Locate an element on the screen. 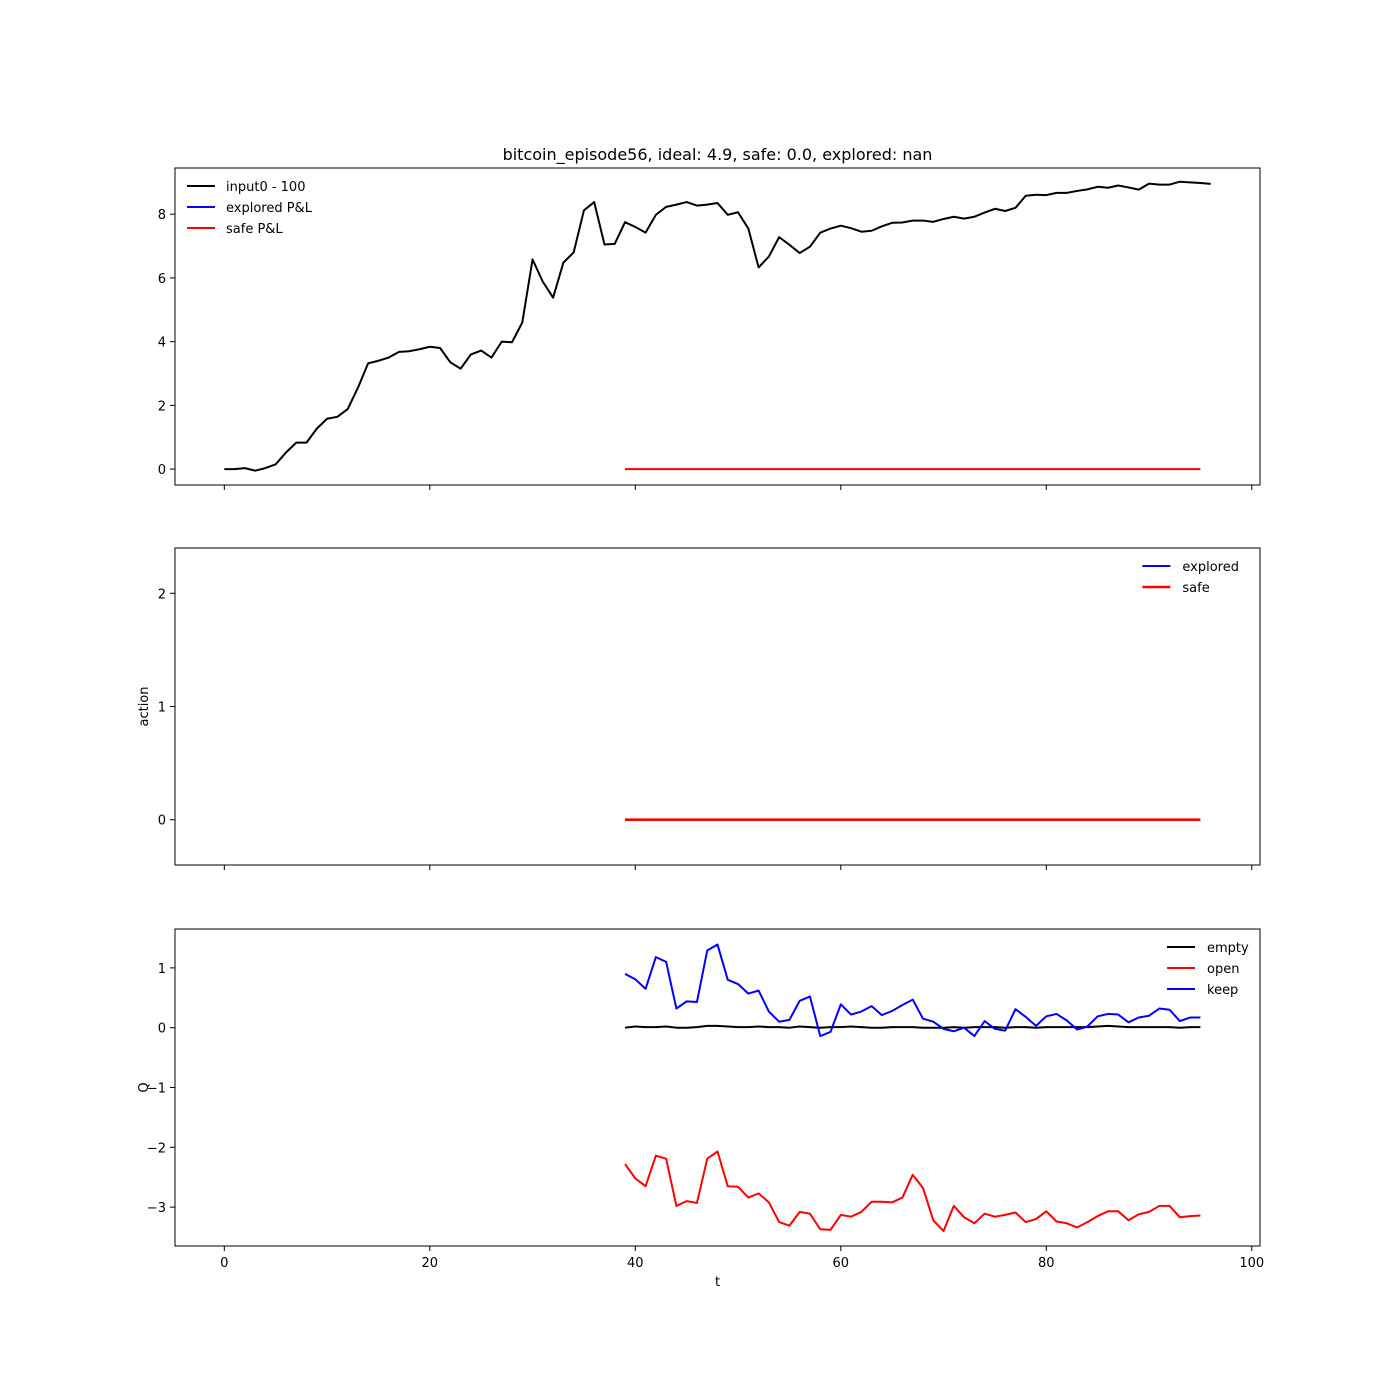  y-axis-label: action is located at coordinates (144, 706).